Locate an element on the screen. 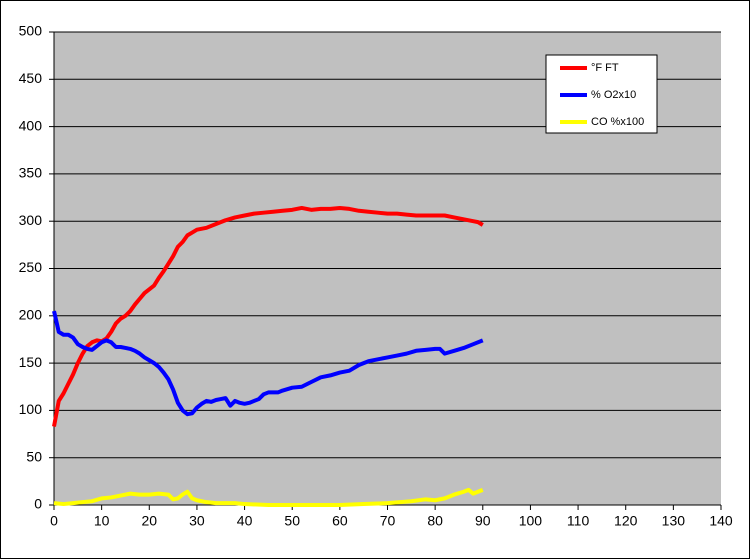 Image resolution: width=750 pixels, height=559 pixels. x-tick-label: 120 is located at coordinates (626, 521).